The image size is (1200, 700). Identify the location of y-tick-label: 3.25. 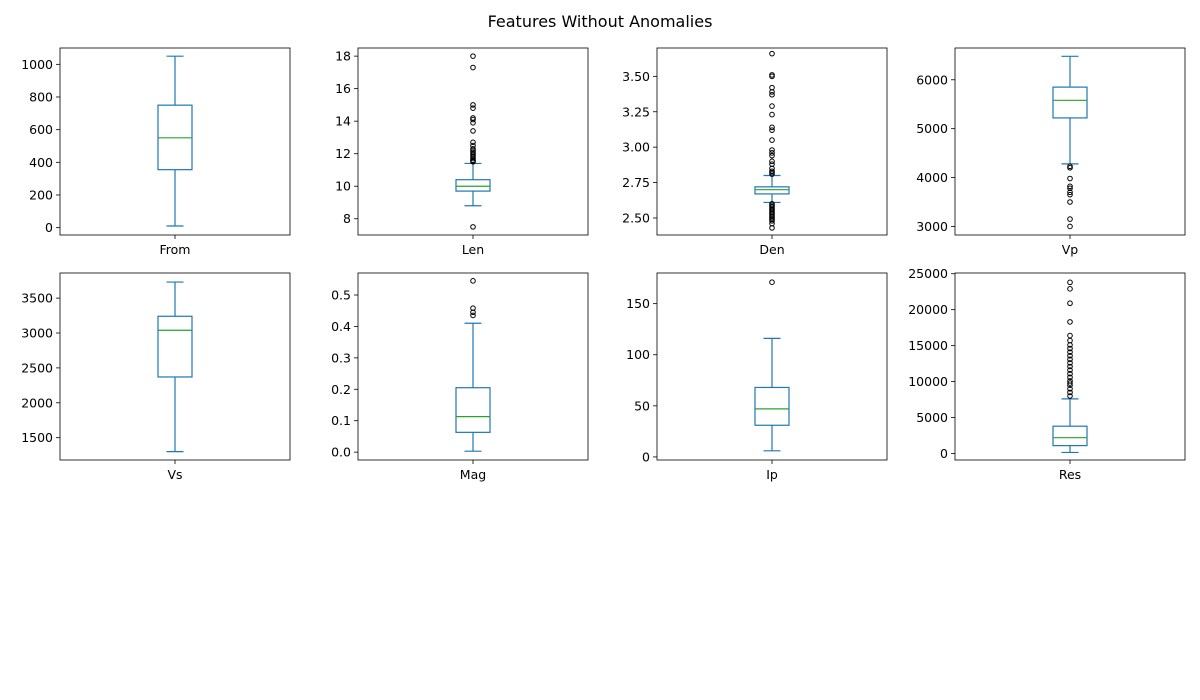
(636, 111).